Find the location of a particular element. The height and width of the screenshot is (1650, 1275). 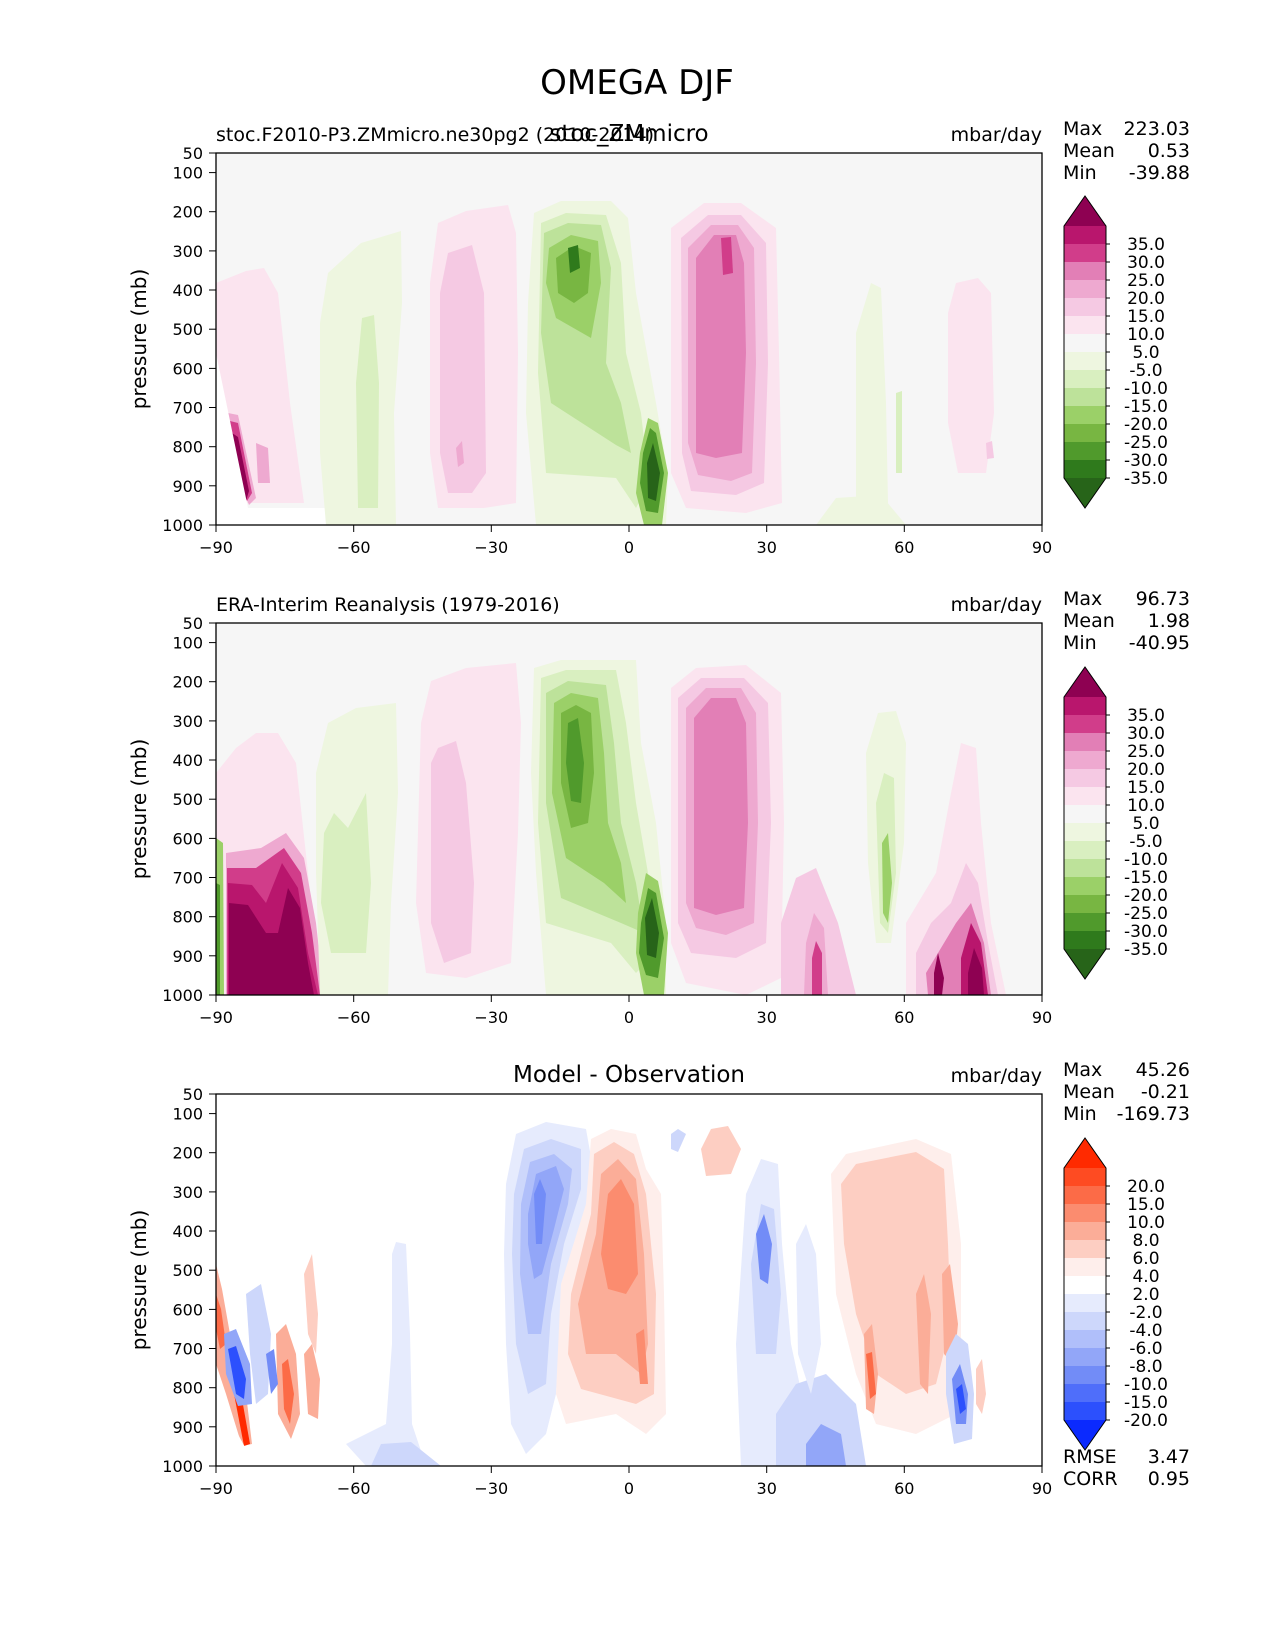

o-ytick: 200 is located at coordinates (194, 682).